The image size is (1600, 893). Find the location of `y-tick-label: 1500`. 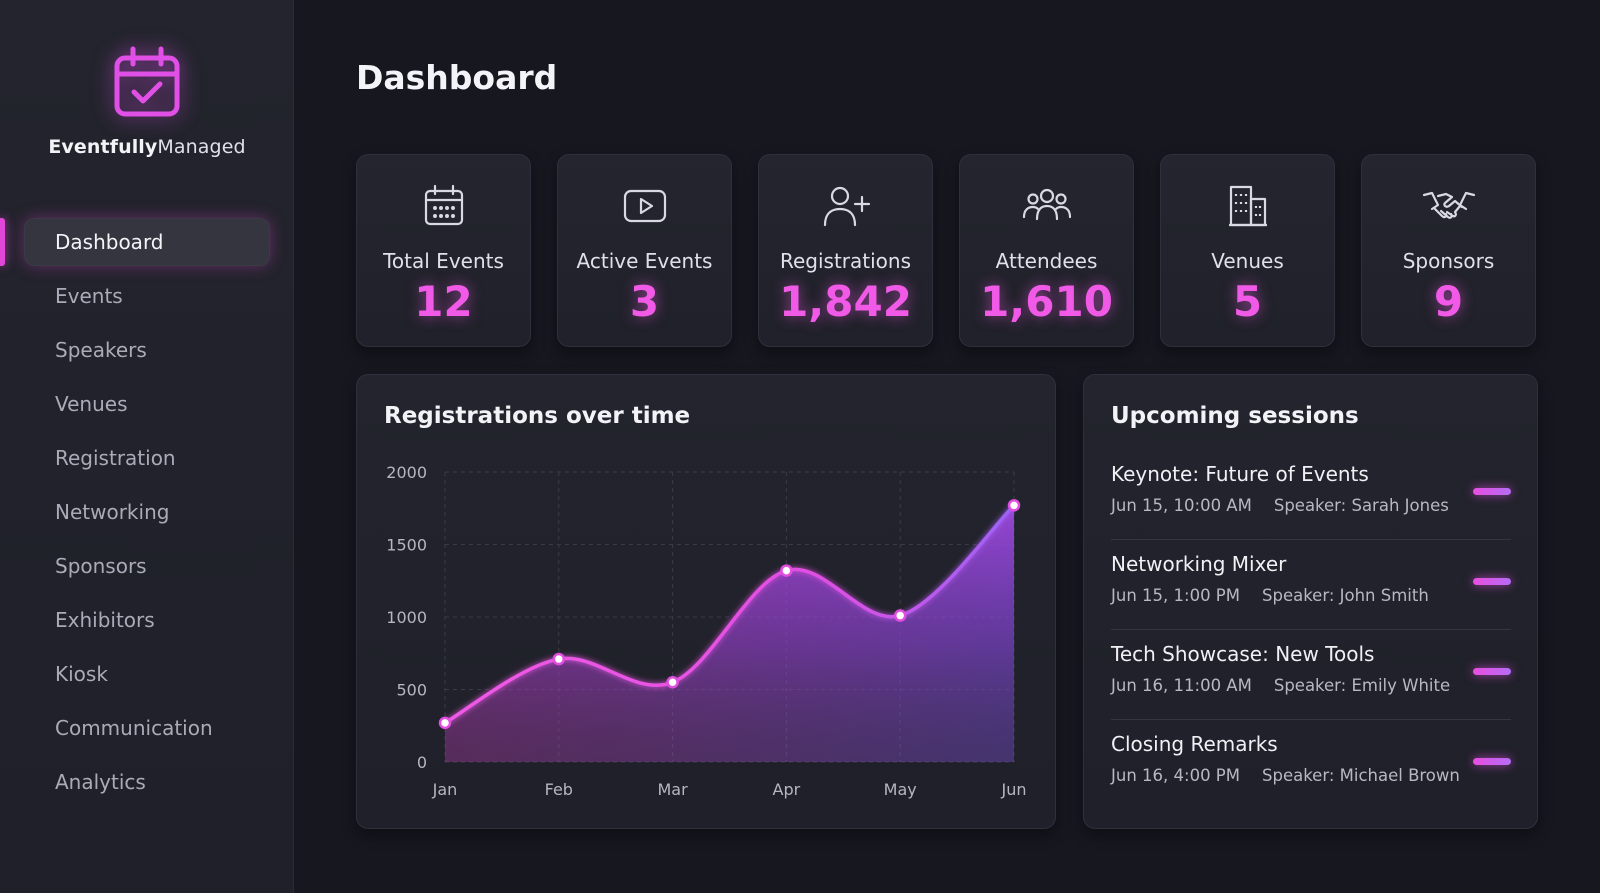

y-tick-label: 1500 is located at coordinates (406, 545).